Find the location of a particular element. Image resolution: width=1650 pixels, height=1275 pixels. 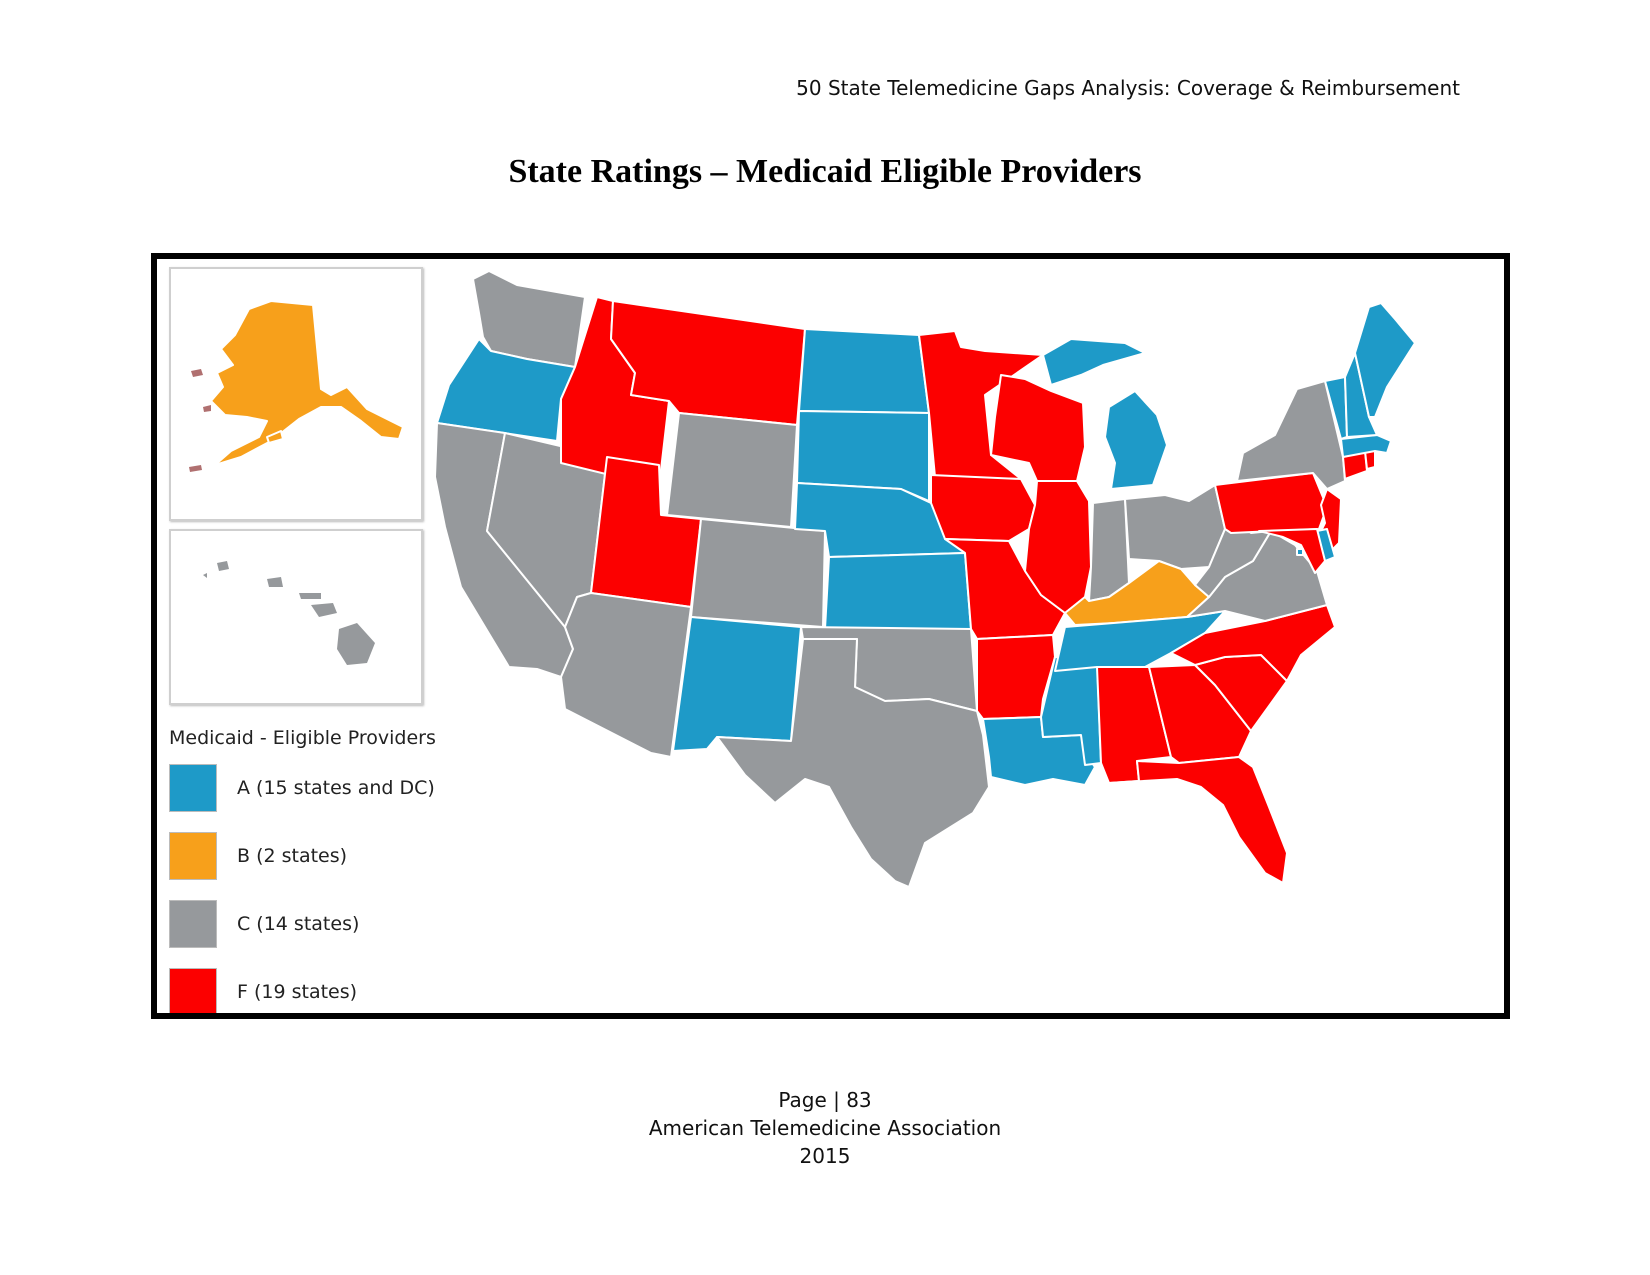

state-ME is located at coordinates (1385, 360).